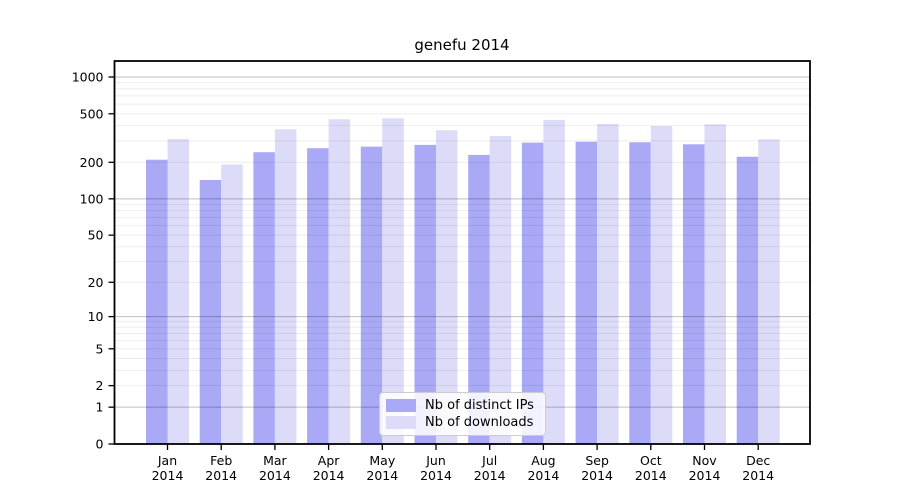 The width and height of the screenshot is (900, 500). I want to click on x-tick-label-sep-year: 2014, so click(597, 475).